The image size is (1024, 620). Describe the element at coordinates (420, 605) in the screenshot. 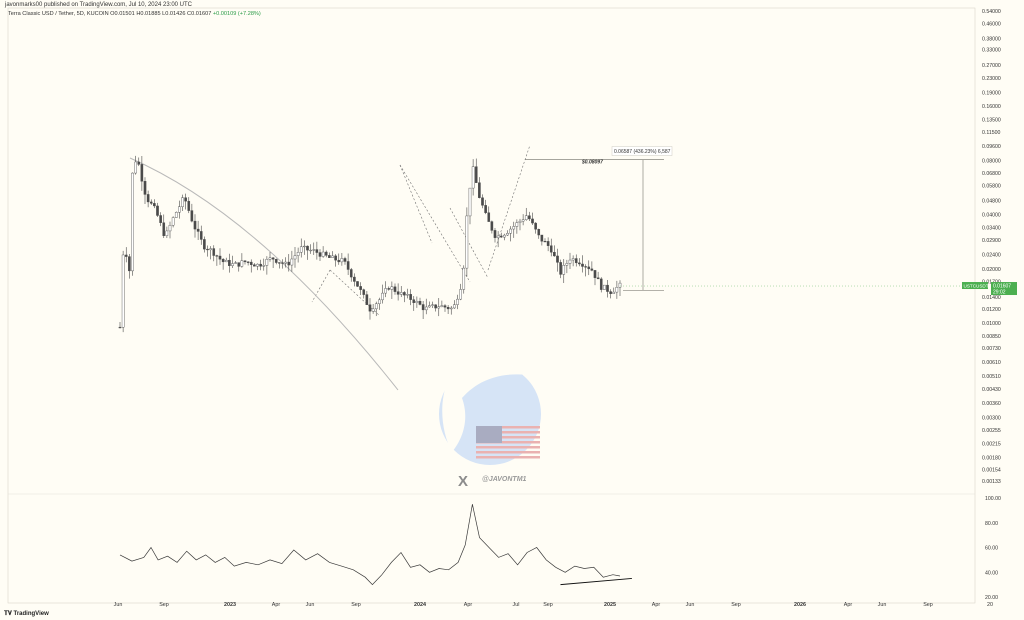

I see `time-axis-tick-6: 2024` at that location.